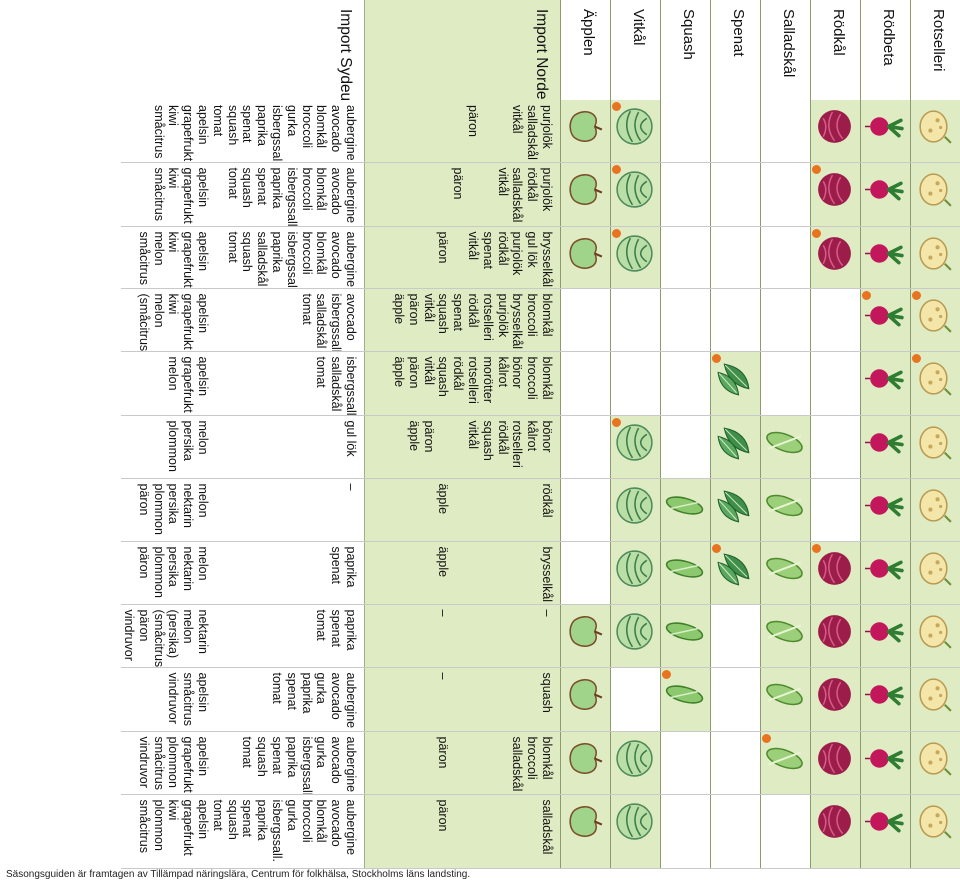  What do you see at coordinates (835, 509) in the screenshot?
I see `availability-cell-jul` at bounding box center [835, 509].